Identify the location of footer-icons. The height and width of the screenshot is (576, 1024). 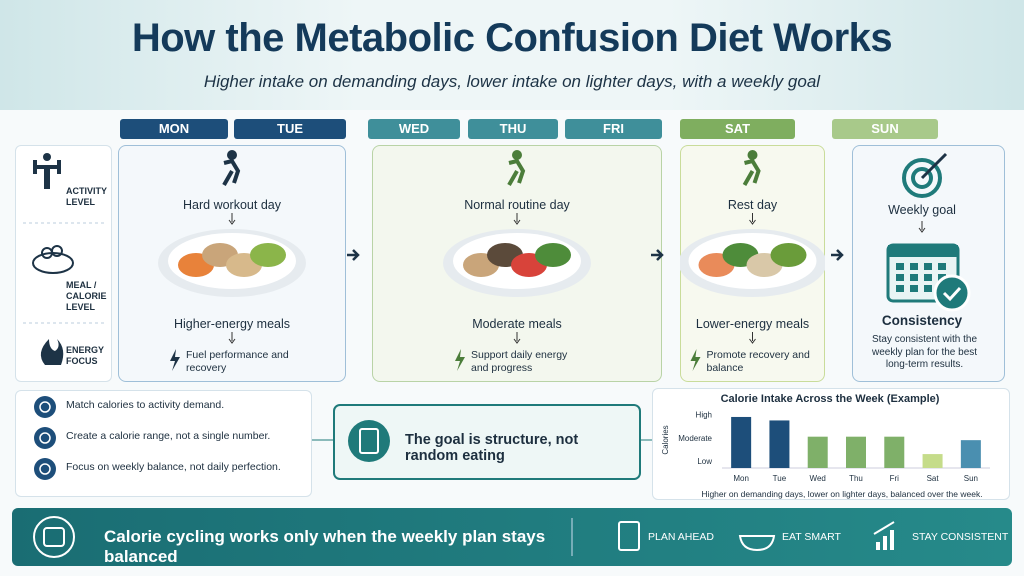
(464, 537).